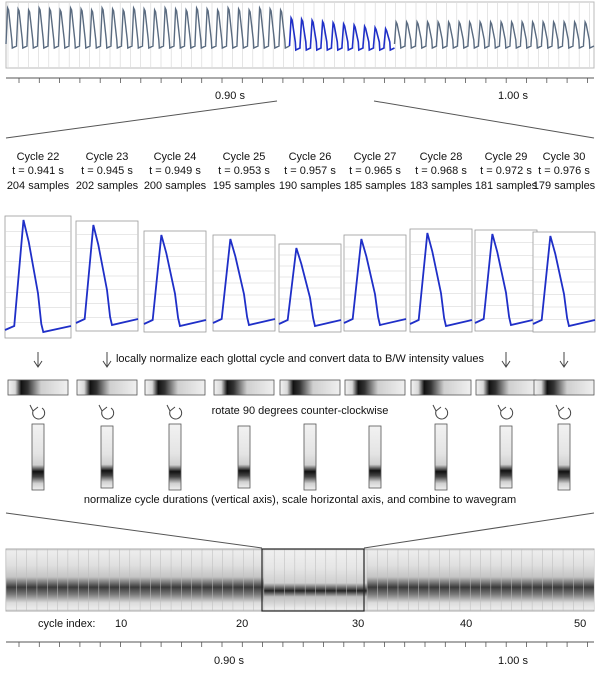  Describe the element at coordinates (121, 624) in the screenshot. I see `cycle-index-10: 10` at that location.